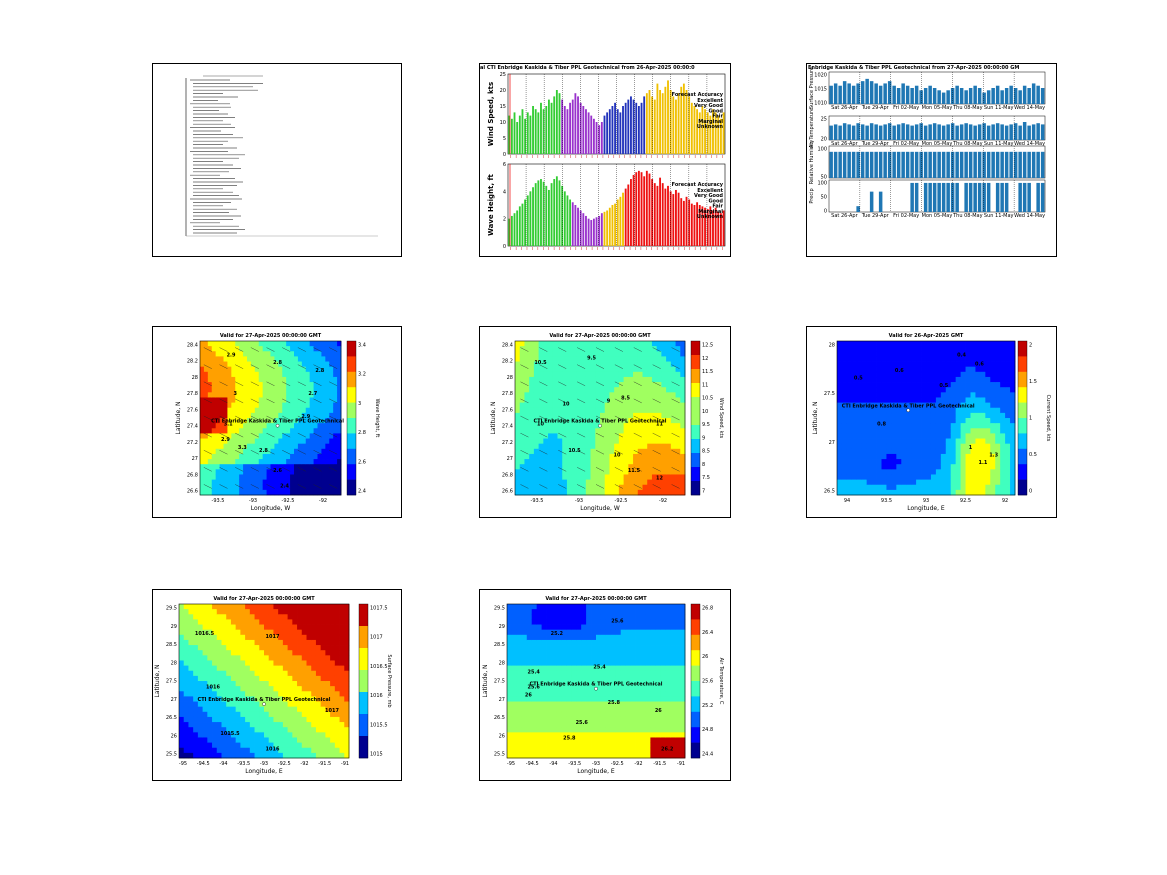 The height and width of the screenshot is (875, 1167). I want to click on precip_ts-bar, so click(939, 197).